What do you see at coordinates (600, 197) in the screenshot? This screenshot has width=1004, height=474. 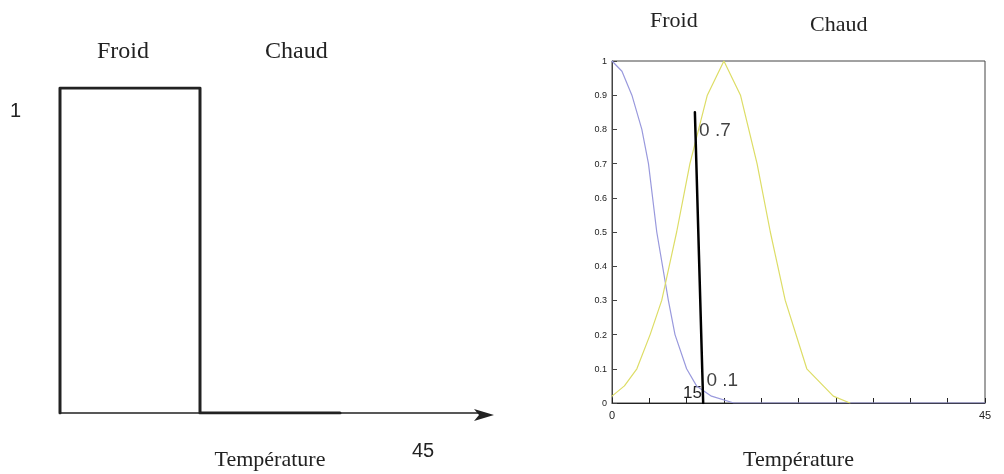 I see `y-tick-label: 0.6` at bounding box center [600, 197].